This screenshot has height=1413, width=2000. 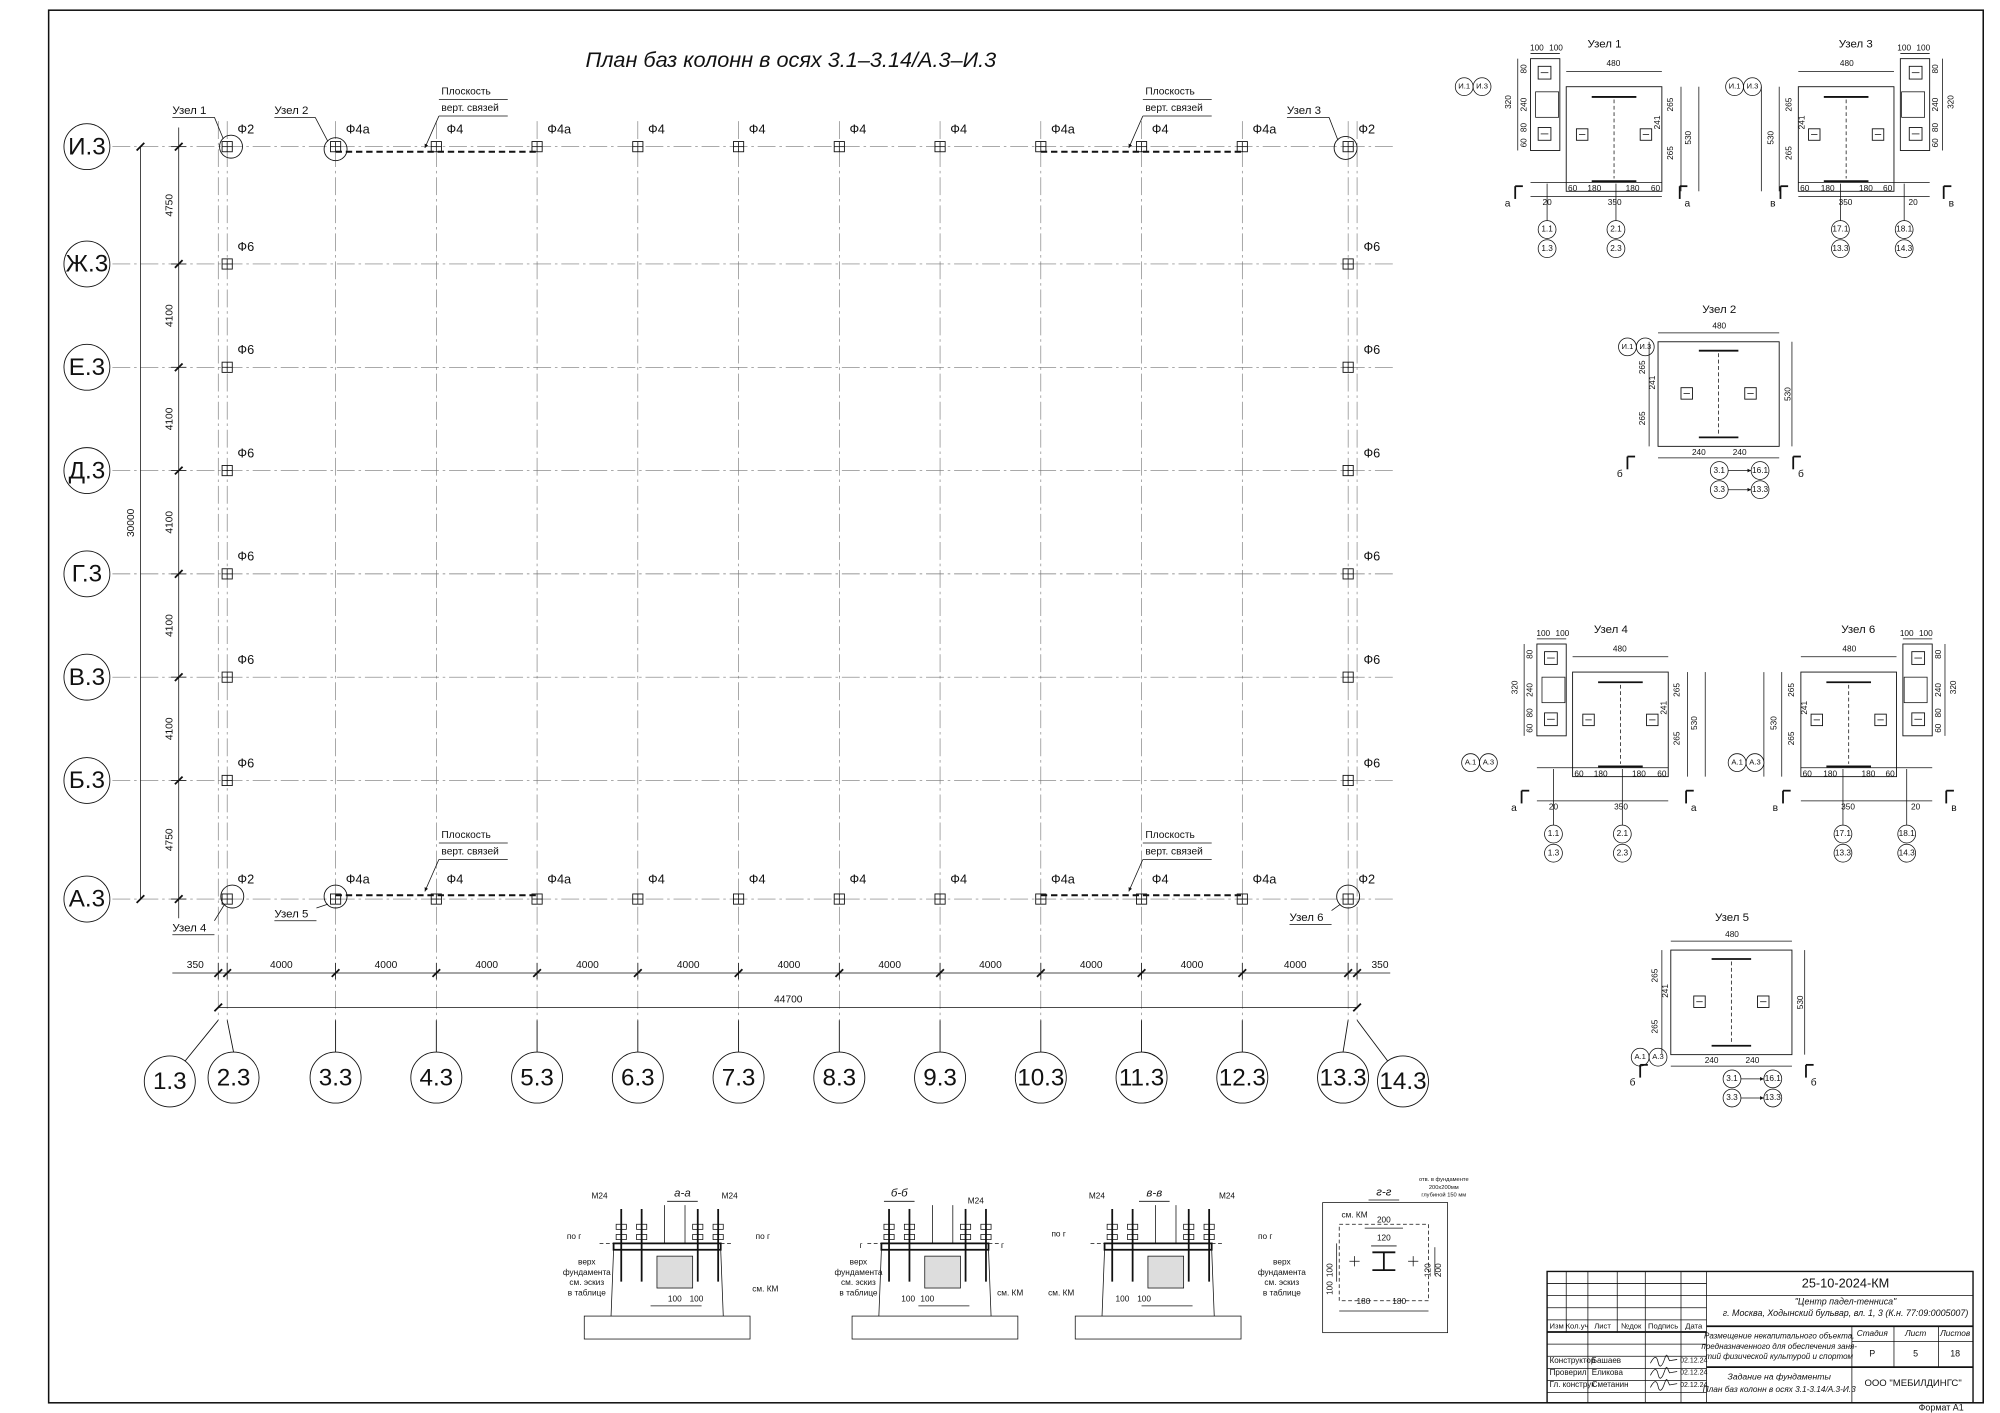 What do you see at coordinates (169, 205) in the screenshot?
I see `dim-label: 4750` at bounding box center [169, 205].